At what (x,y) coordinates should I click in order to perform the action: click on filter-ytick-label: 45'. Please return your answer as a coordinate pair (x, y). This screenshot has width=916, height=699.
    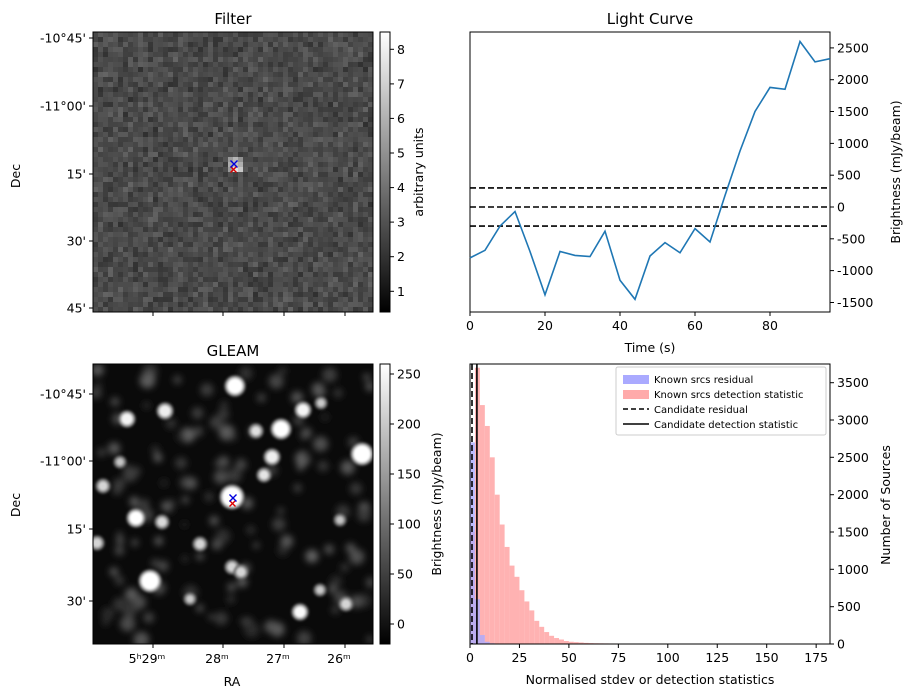
    Looking at the image, I should click on (76, 308).